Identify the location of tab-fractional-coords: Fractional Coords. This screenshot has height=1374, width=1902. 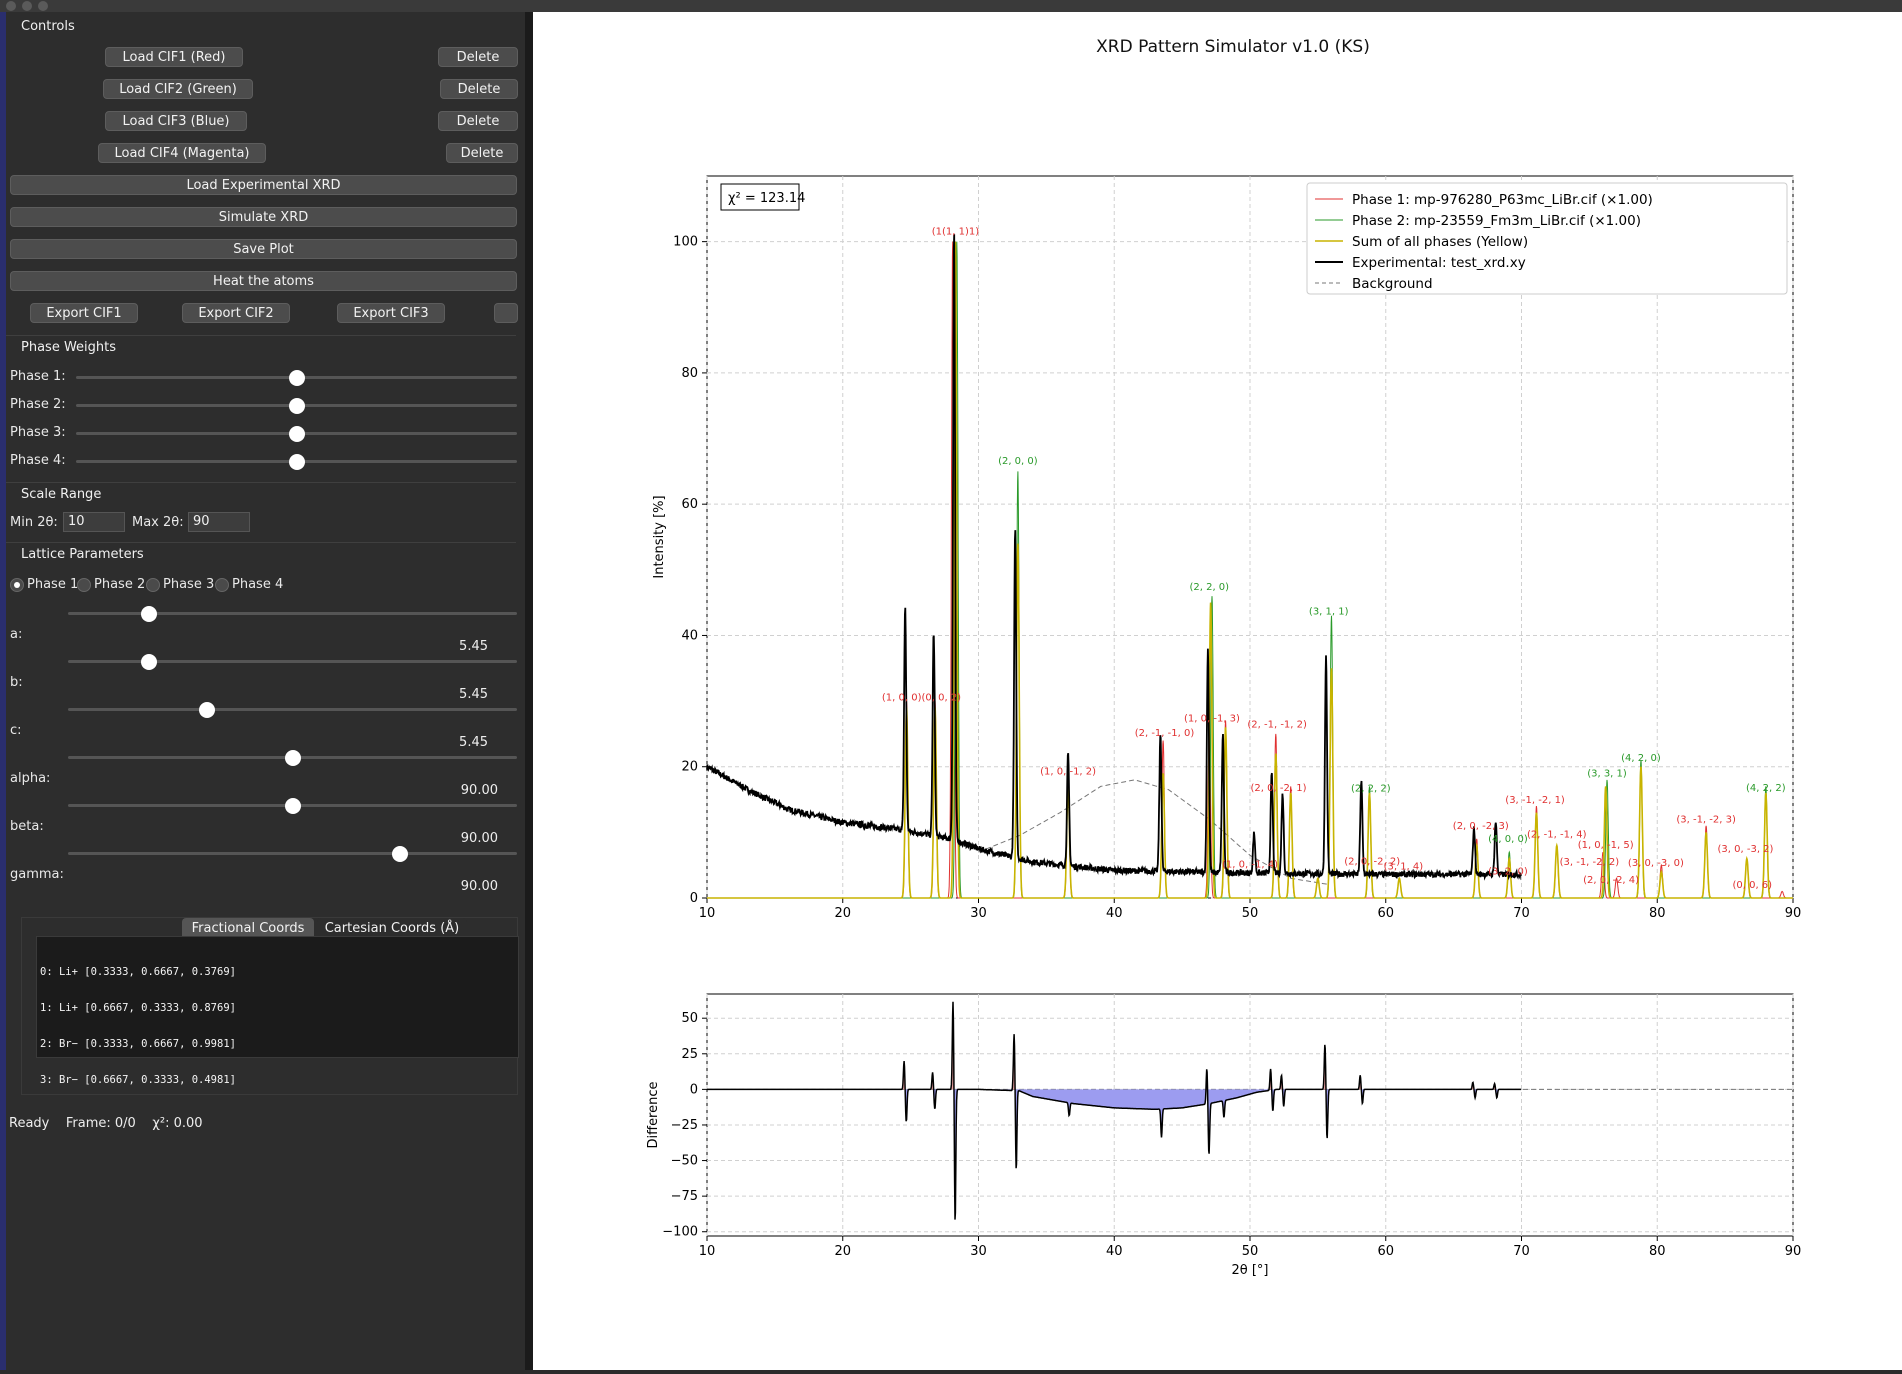
(248, 929).